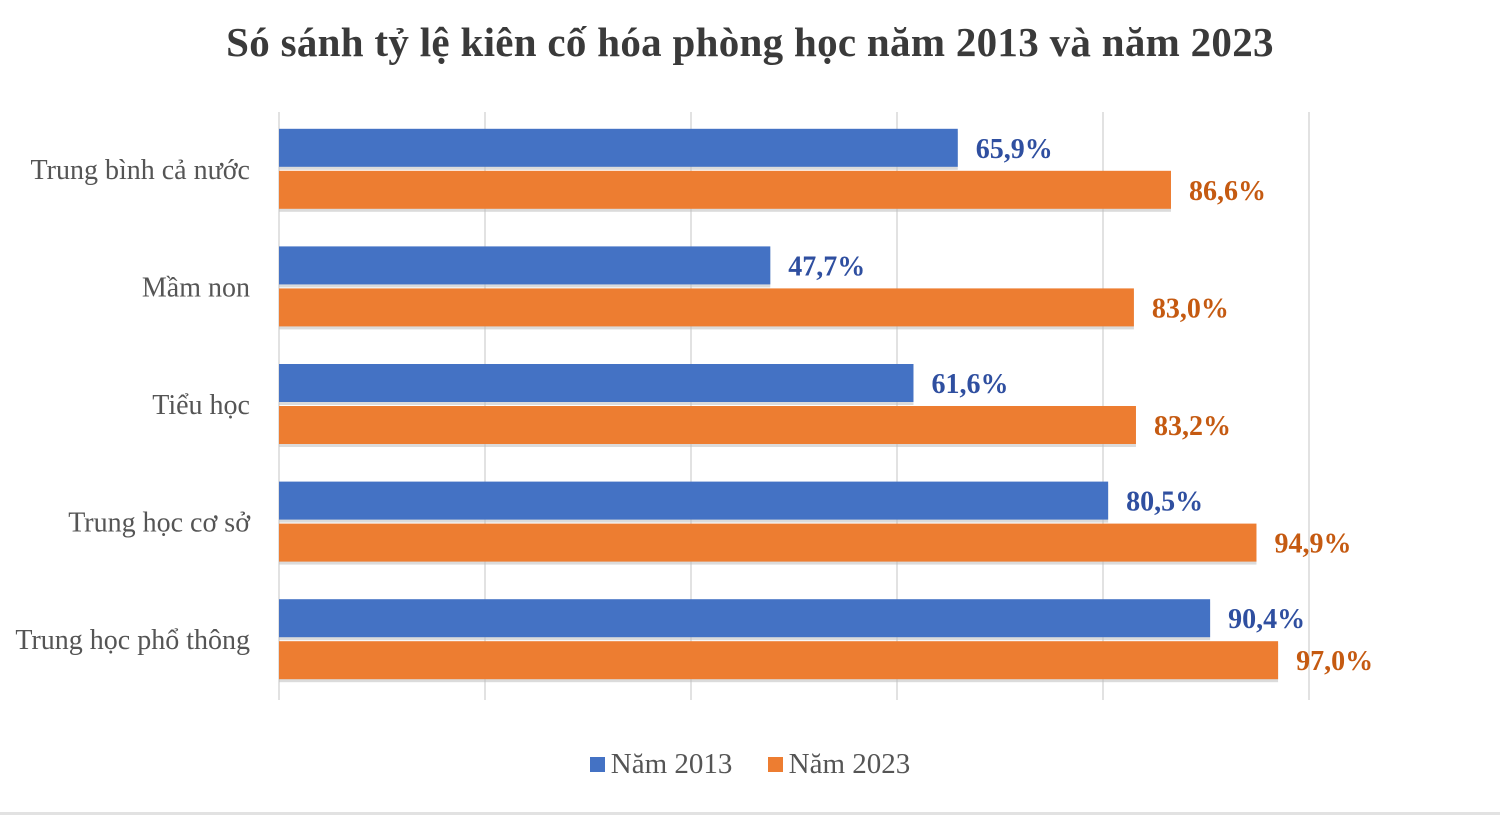  What do you see at coordinates (1192, 426) in the screenshot?
I see `data-label: 83,2%` at bounding box center [1192, 426].